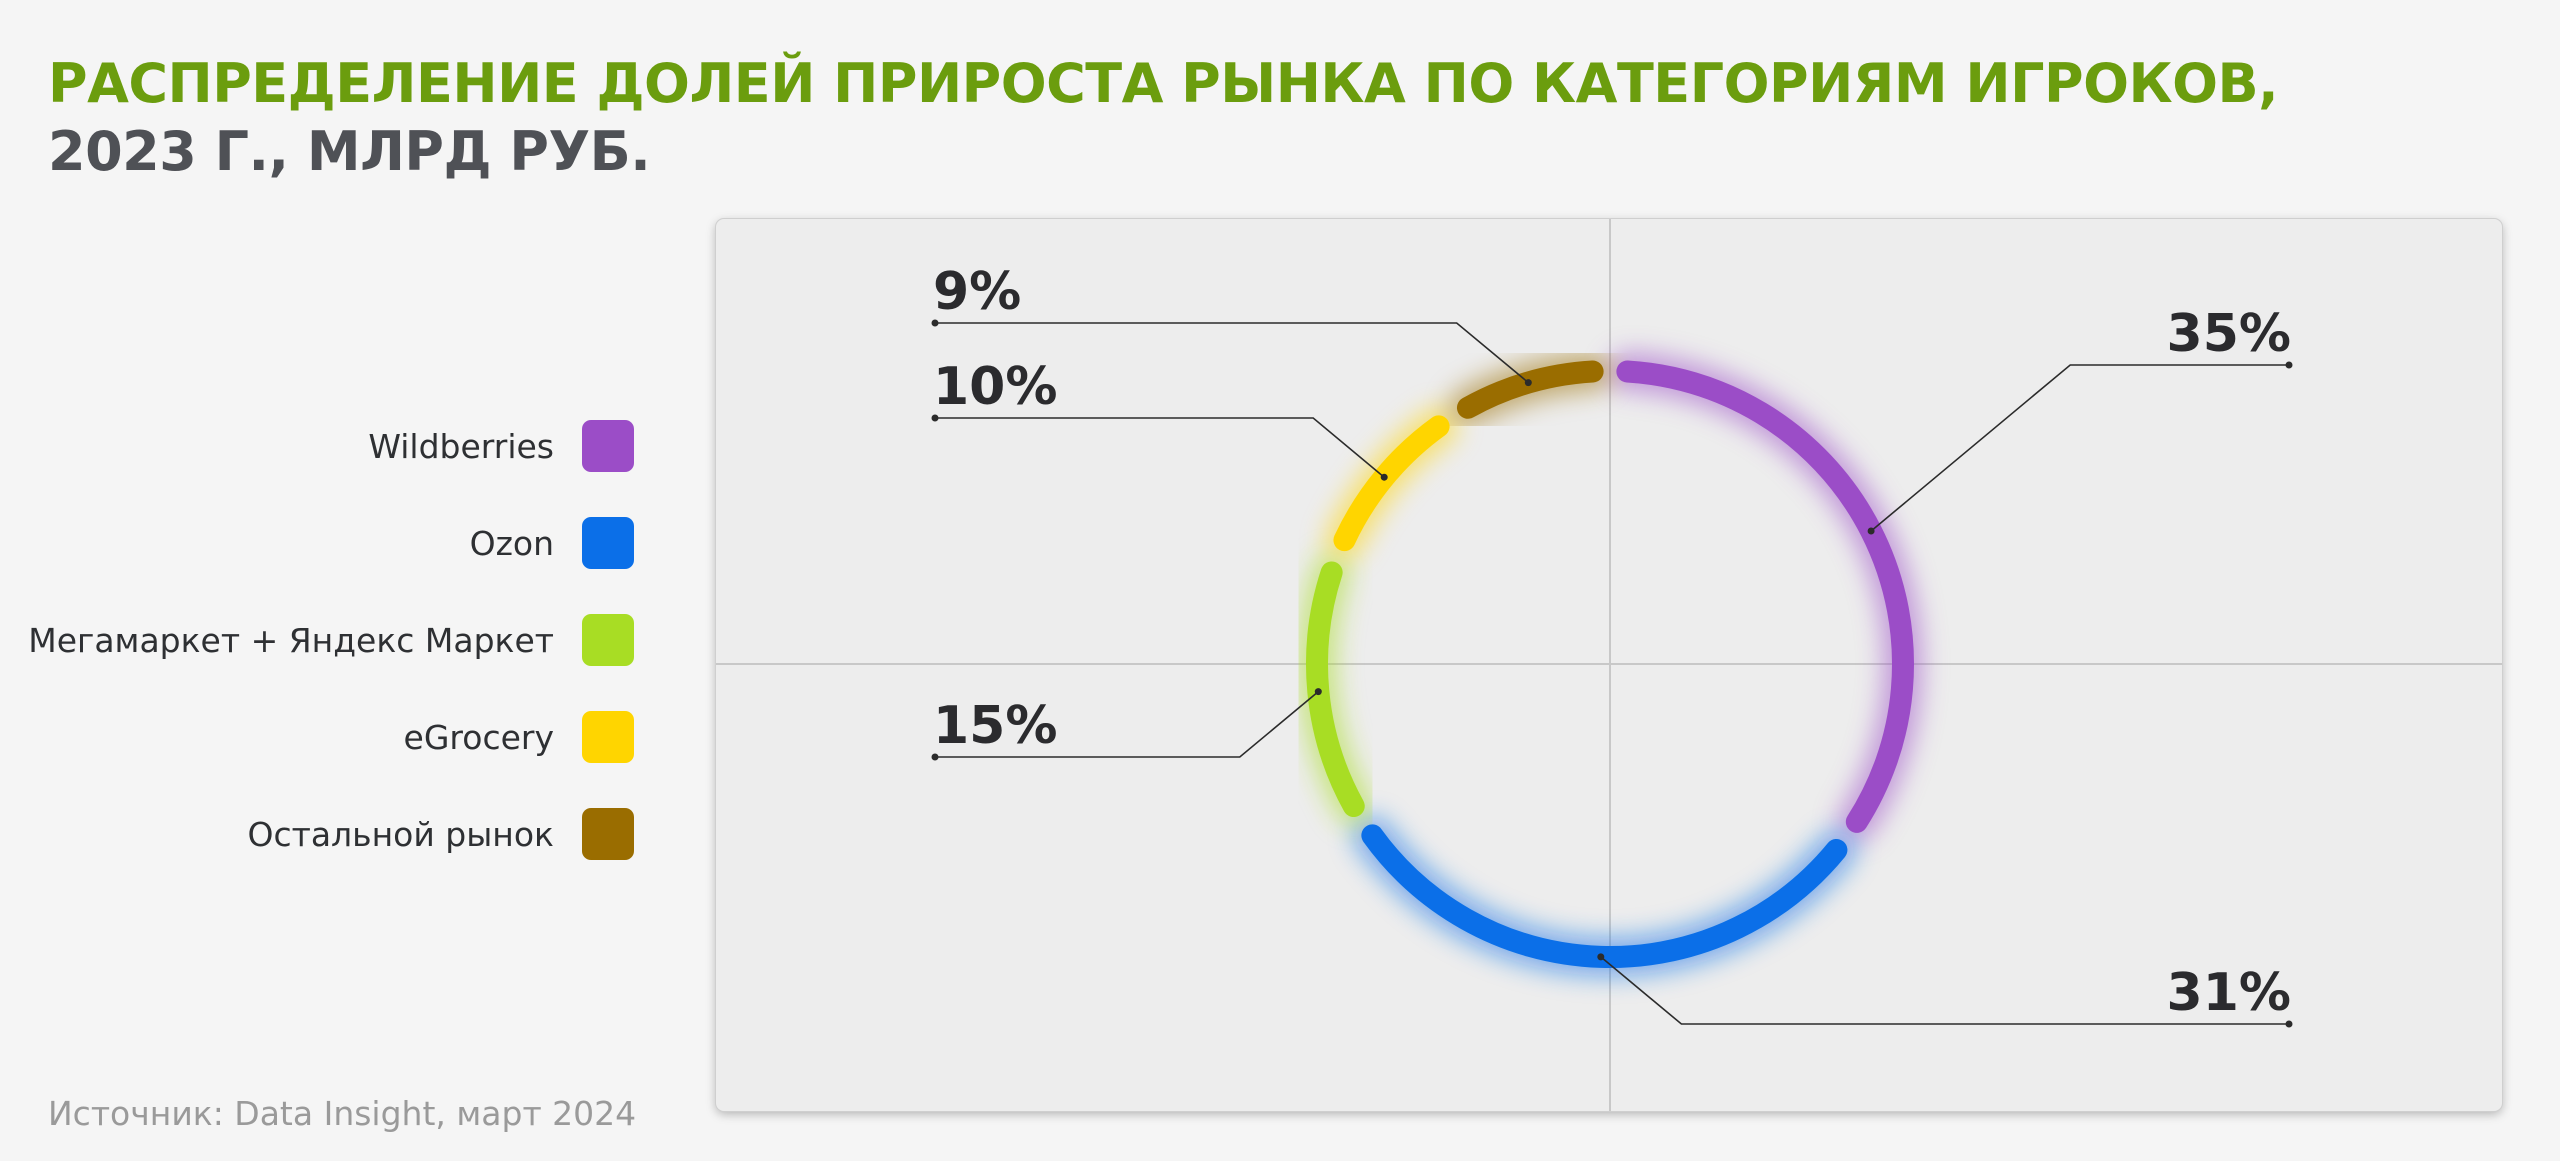 Image resolution: width=2560 pixels, height=1161 pixels. Describe the element at coordinates (1318, 692) in the screenshot. I see `leader-dot-arc-мегамаркет-яндекс-маркет` at that location.